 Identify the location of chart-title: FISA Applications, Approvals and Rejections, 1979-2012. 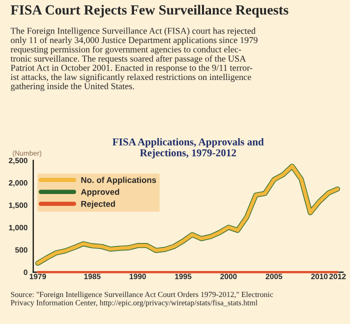
(188, 148).